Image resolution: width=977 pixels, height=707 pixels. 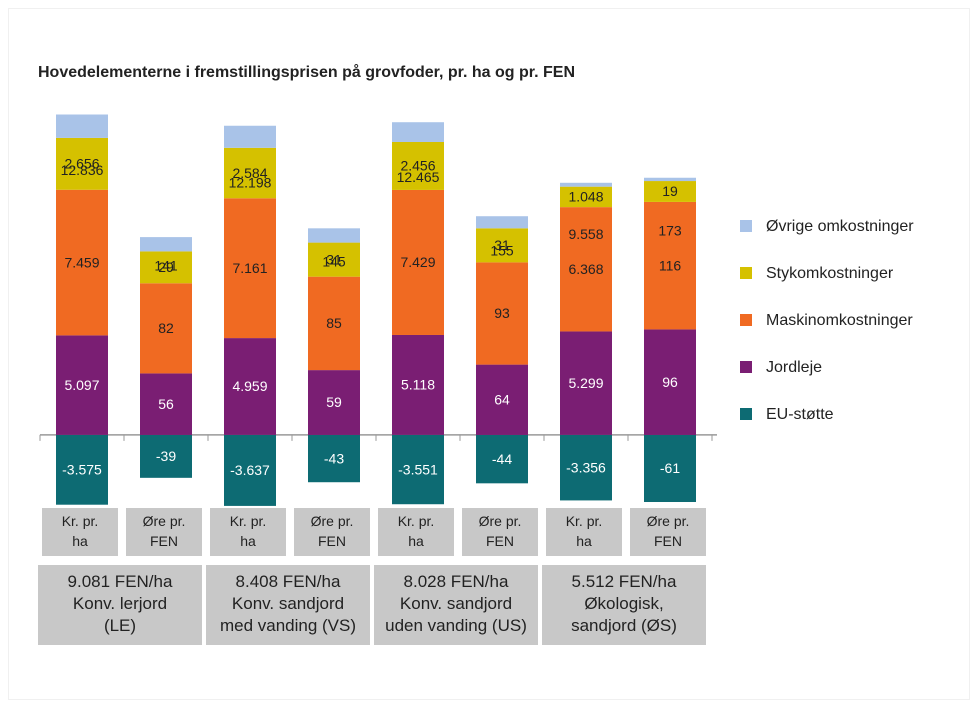 I want to click on value-label: 5.097, so click(x=81, y=385).